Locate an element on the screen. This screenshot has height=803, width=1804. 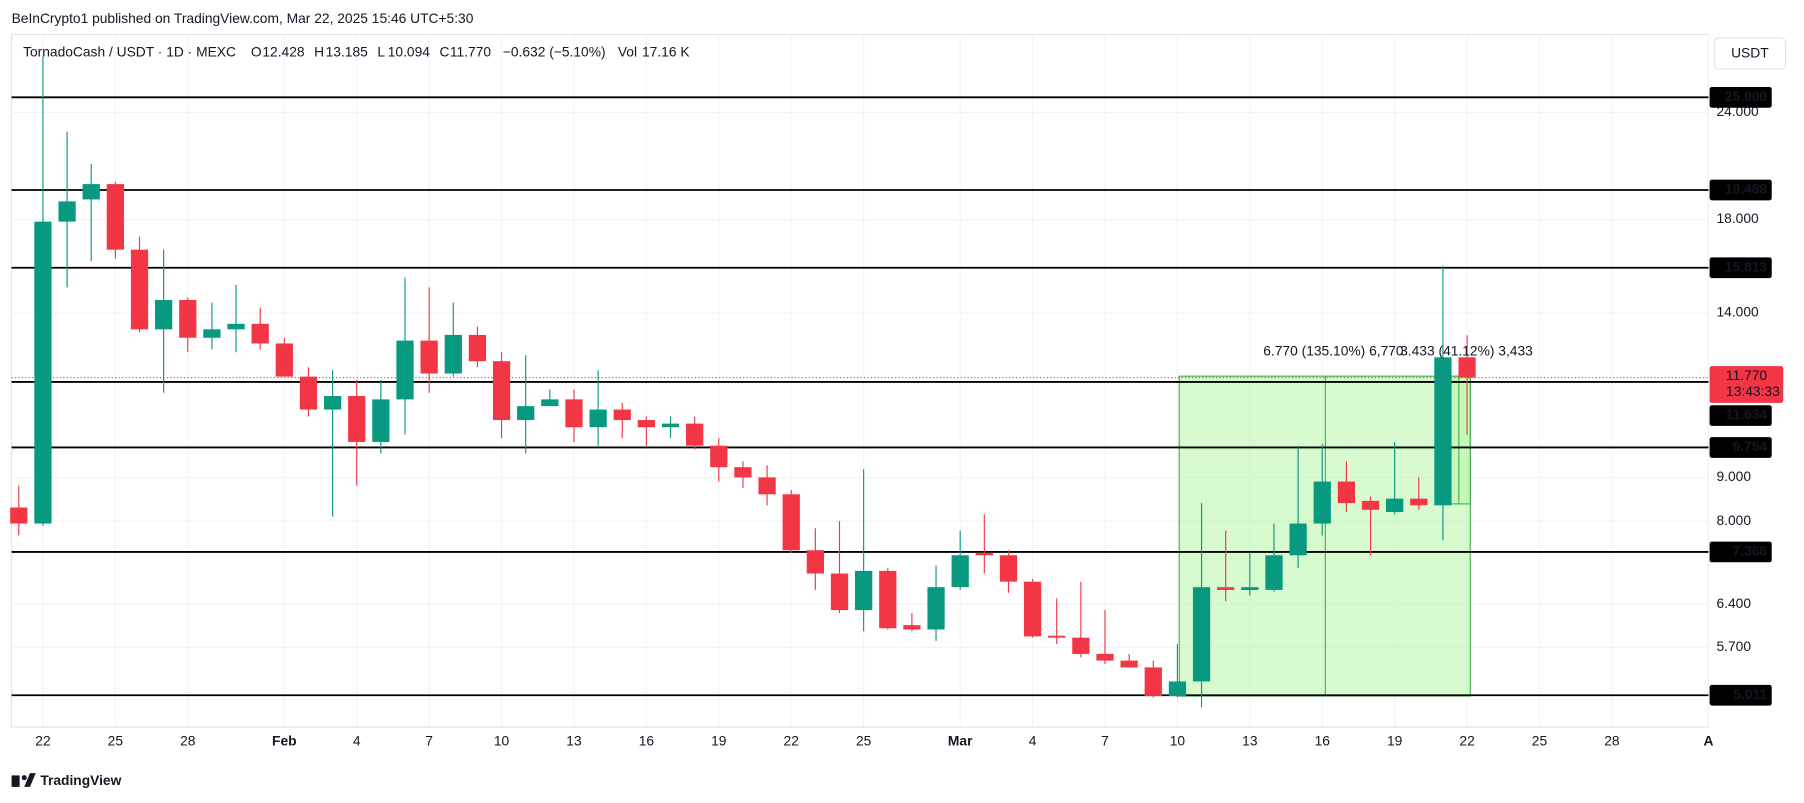
measure-label: 3.433 (41.12%) 3,433 is located at coordinates (1466, 351).